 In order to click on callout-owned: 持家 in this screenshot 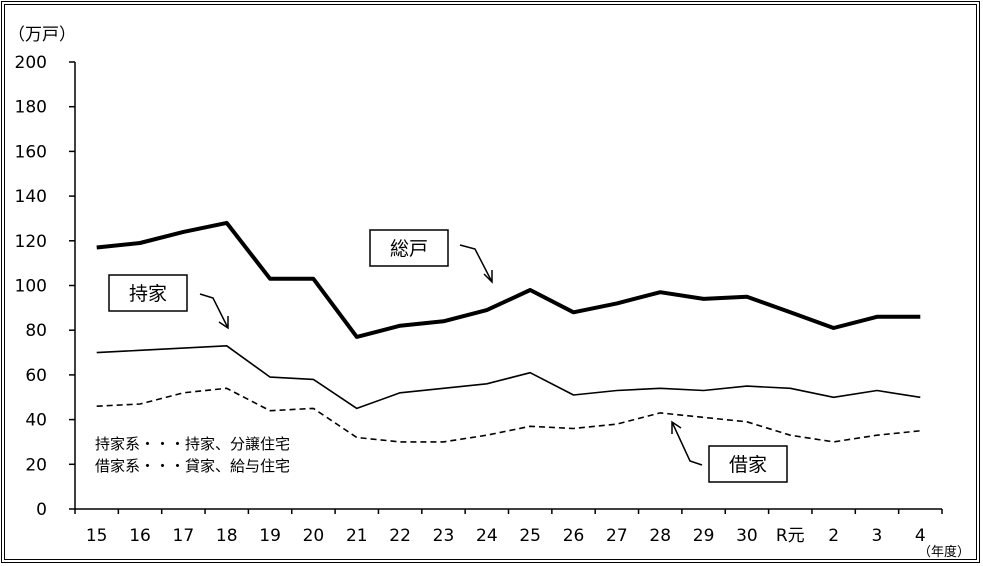, I will do `click(168, 302)`.